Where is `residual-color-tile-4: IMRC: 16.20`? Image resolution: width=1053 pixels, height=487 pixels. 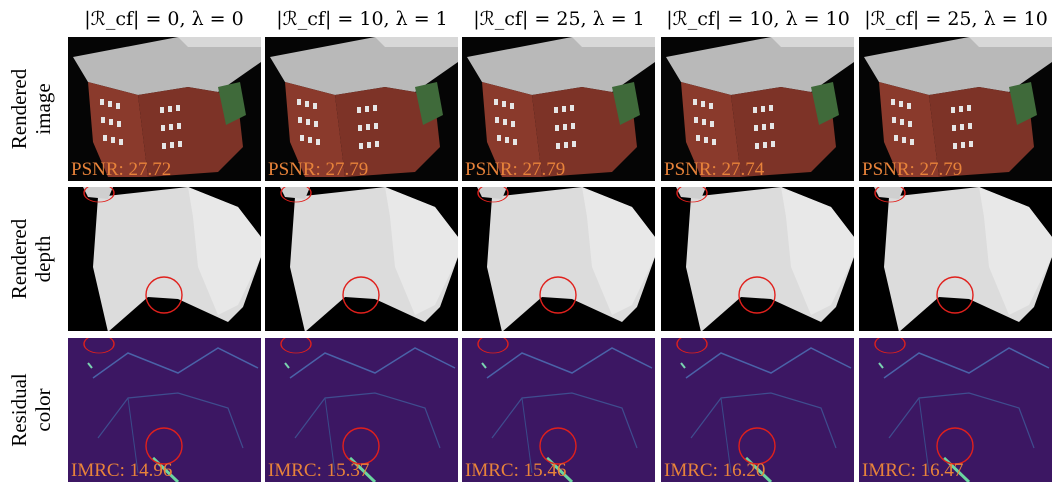
residual-color-tile-4: IMRC: 16.20 is located at coordinates (757, 410).